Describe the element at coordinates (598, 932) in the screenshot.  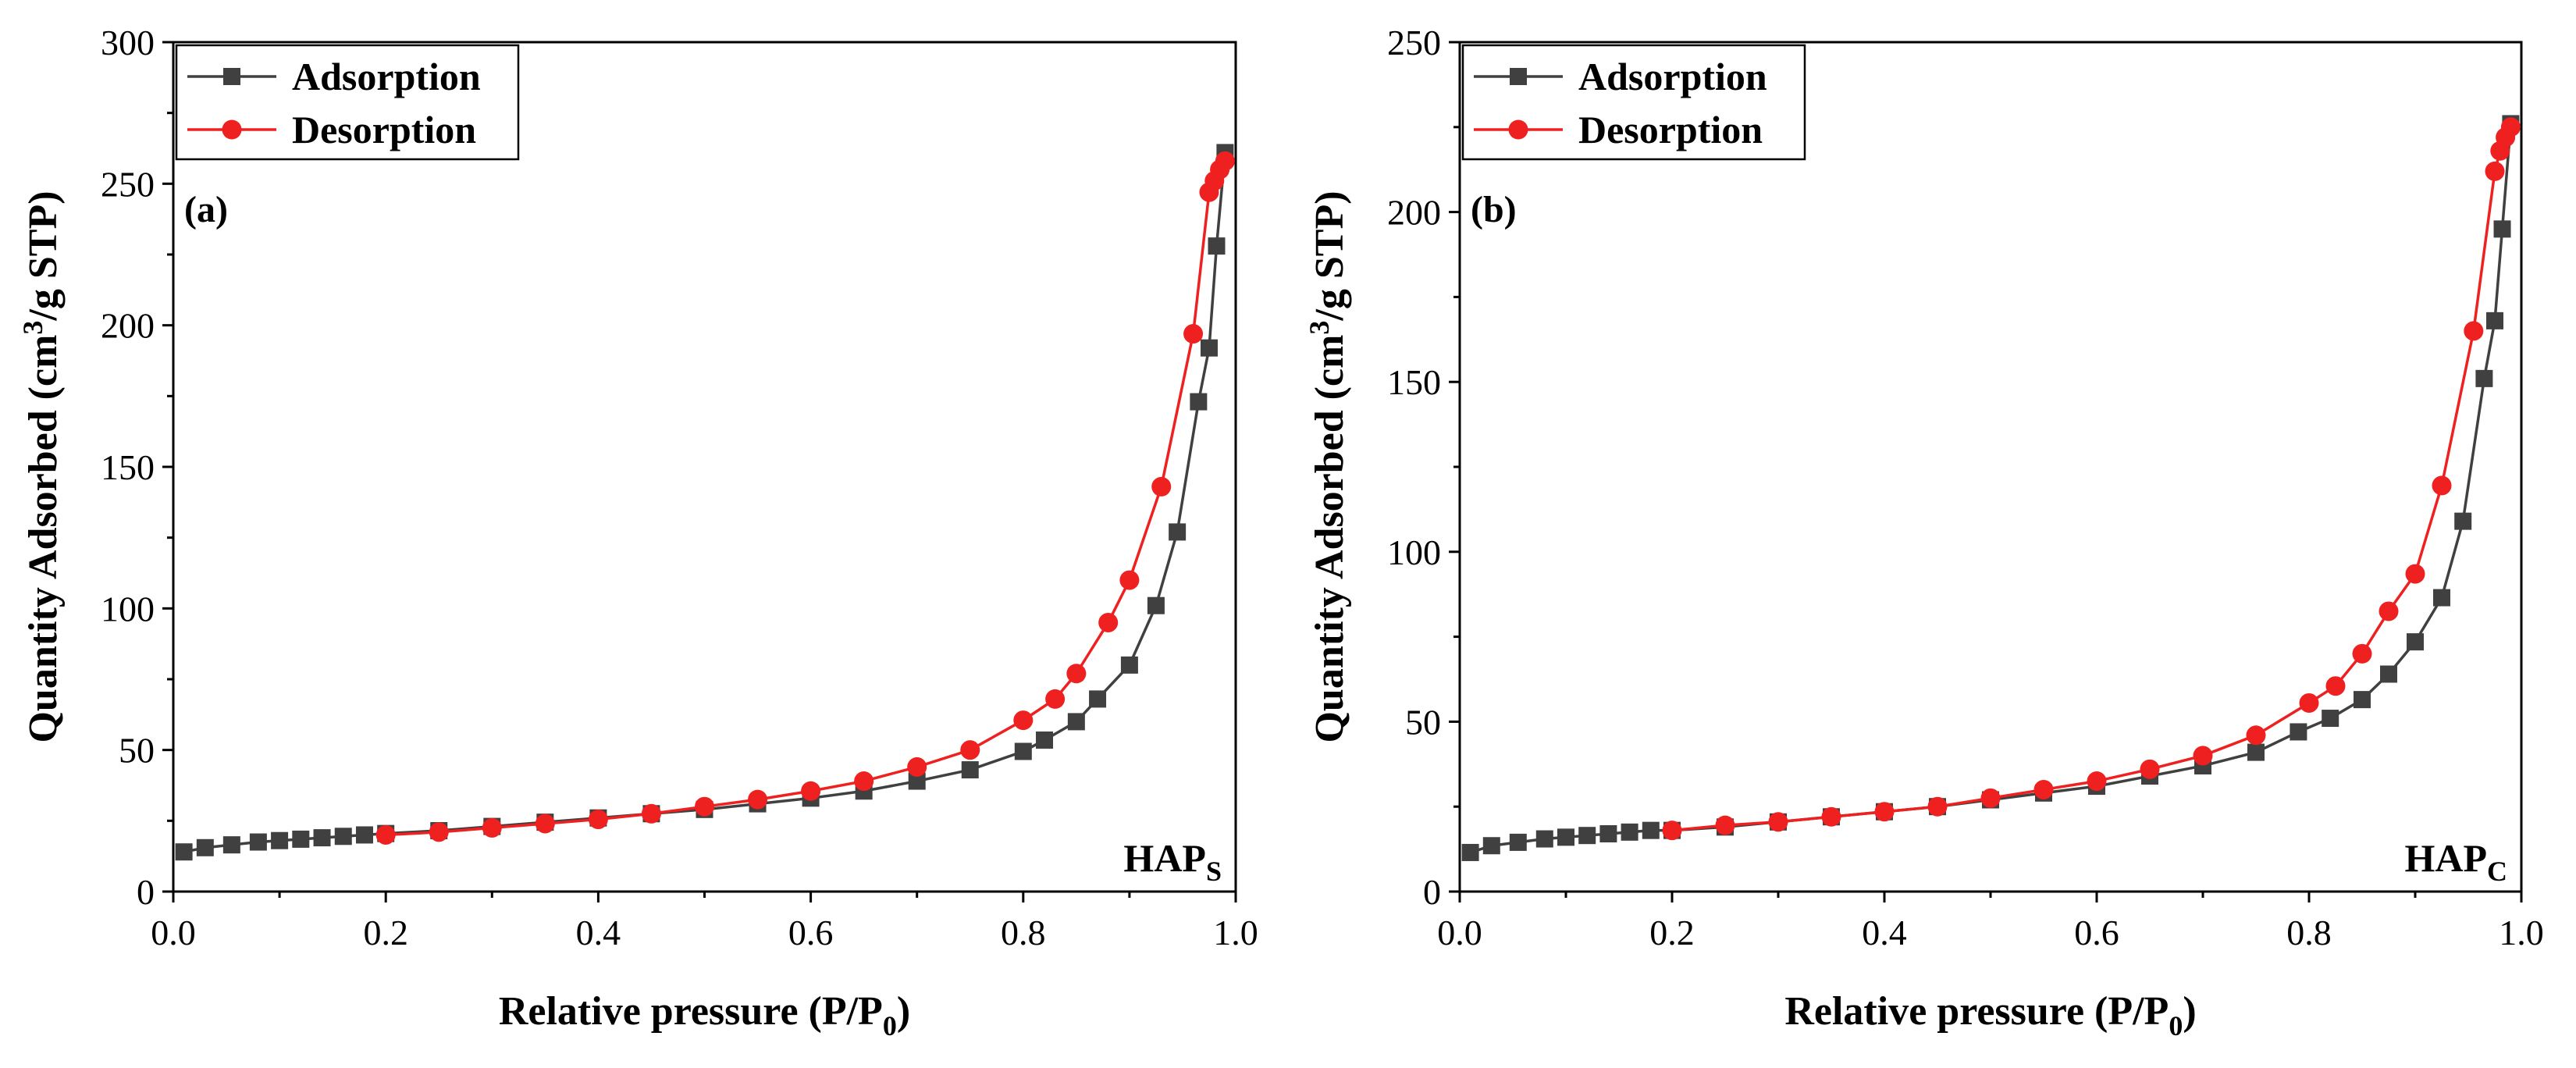
I see `x-tick-label: 0.4` at that location.